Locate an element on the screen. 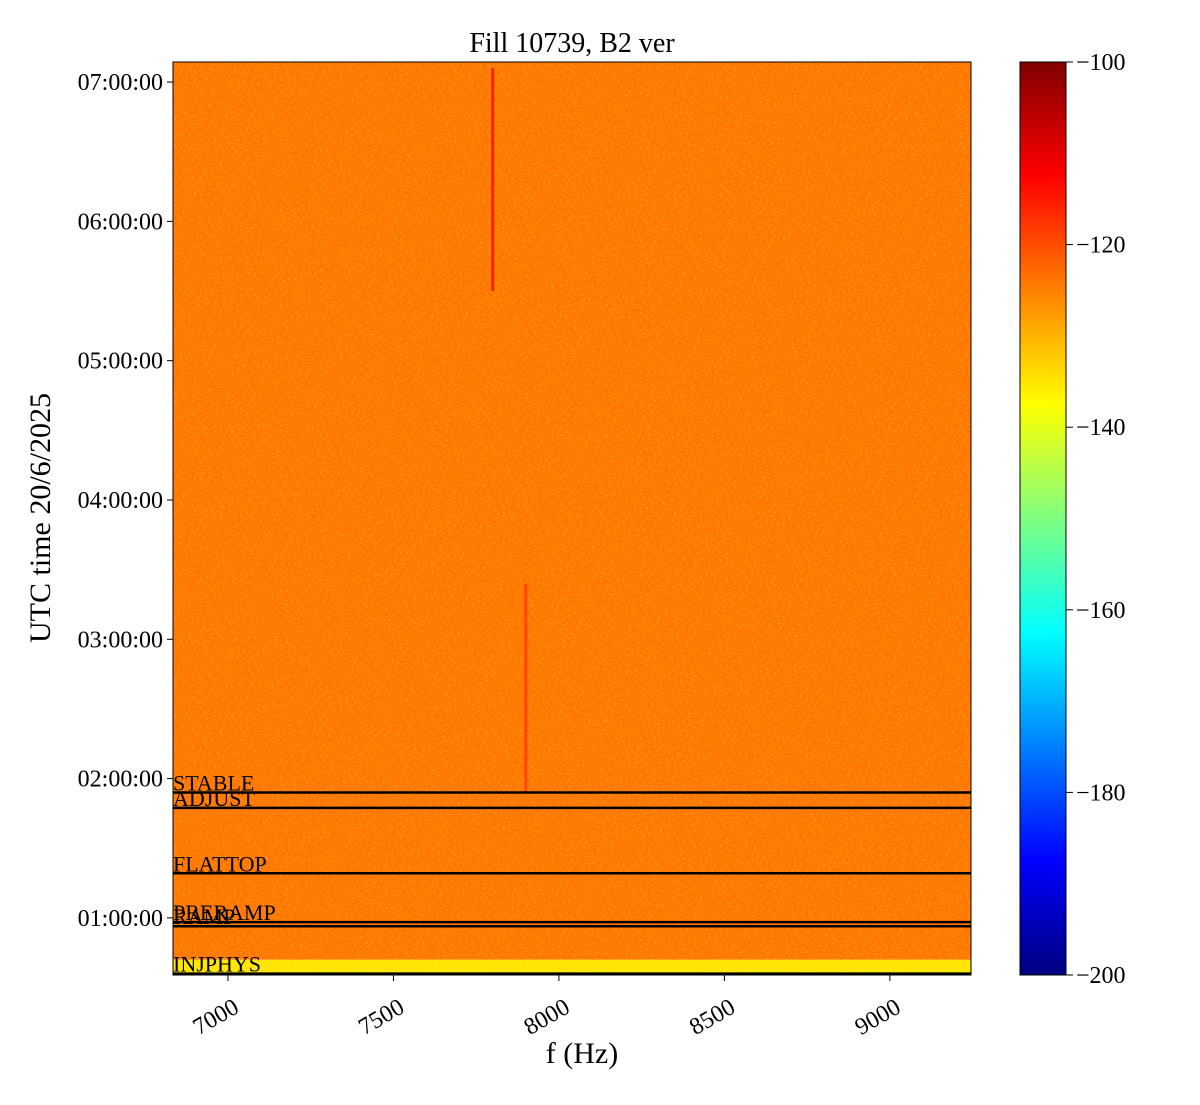 The image size is (1200, 1105). x-tick-label: 7000 is located at coordinates (216, 1017).